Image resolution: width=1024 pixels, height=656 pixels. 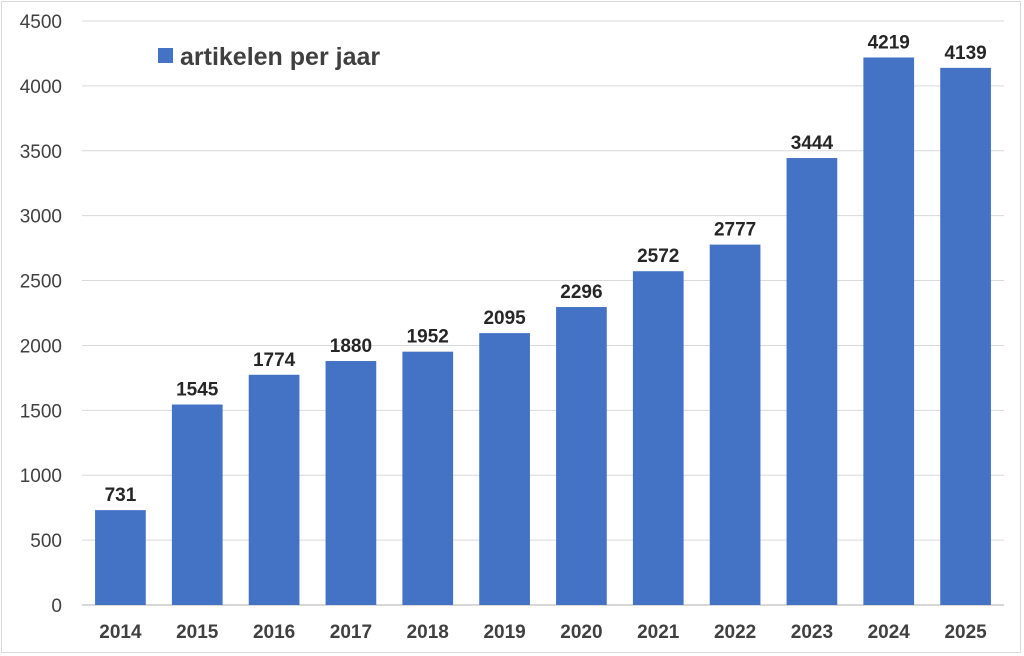 I want to click on y-tick-label: 2000, so click(x=41, y=346).